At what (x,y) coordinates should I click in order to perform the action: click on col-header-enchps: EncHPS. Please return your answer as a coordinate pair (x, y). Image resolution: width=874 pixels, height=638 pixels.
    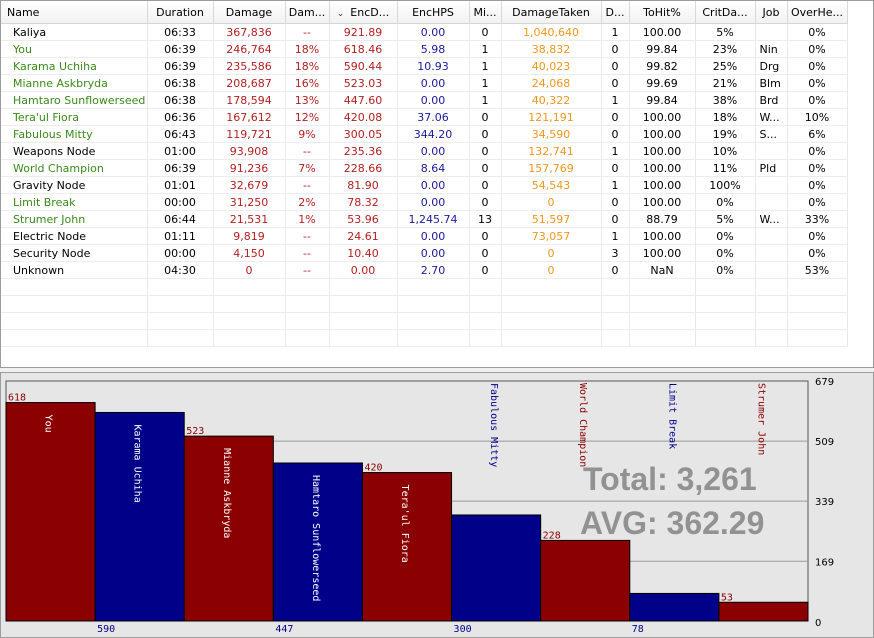
    Looking at the image, I should click on (433, 12).